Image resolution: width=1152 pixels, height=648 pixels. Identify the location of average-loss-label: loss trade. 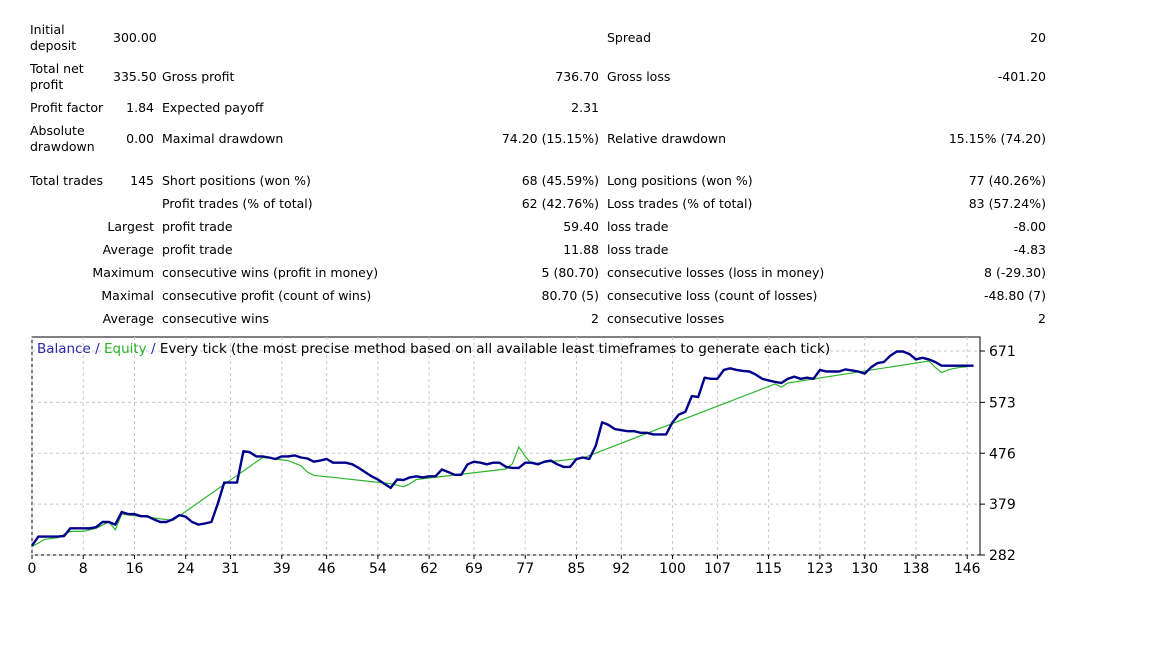
(638, 249).